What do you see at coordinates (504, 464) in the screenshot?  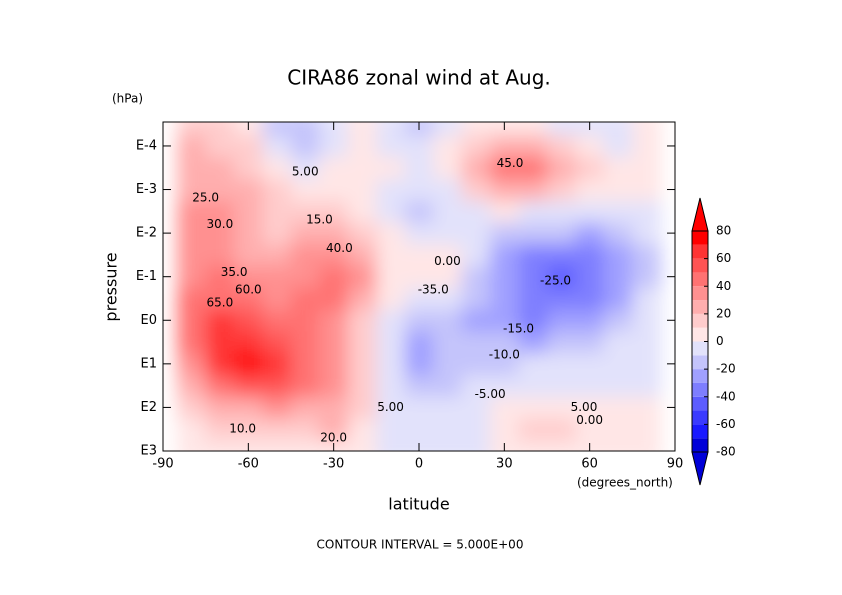 I see `x-tick-label: 30` at bounding box center [504, 464].